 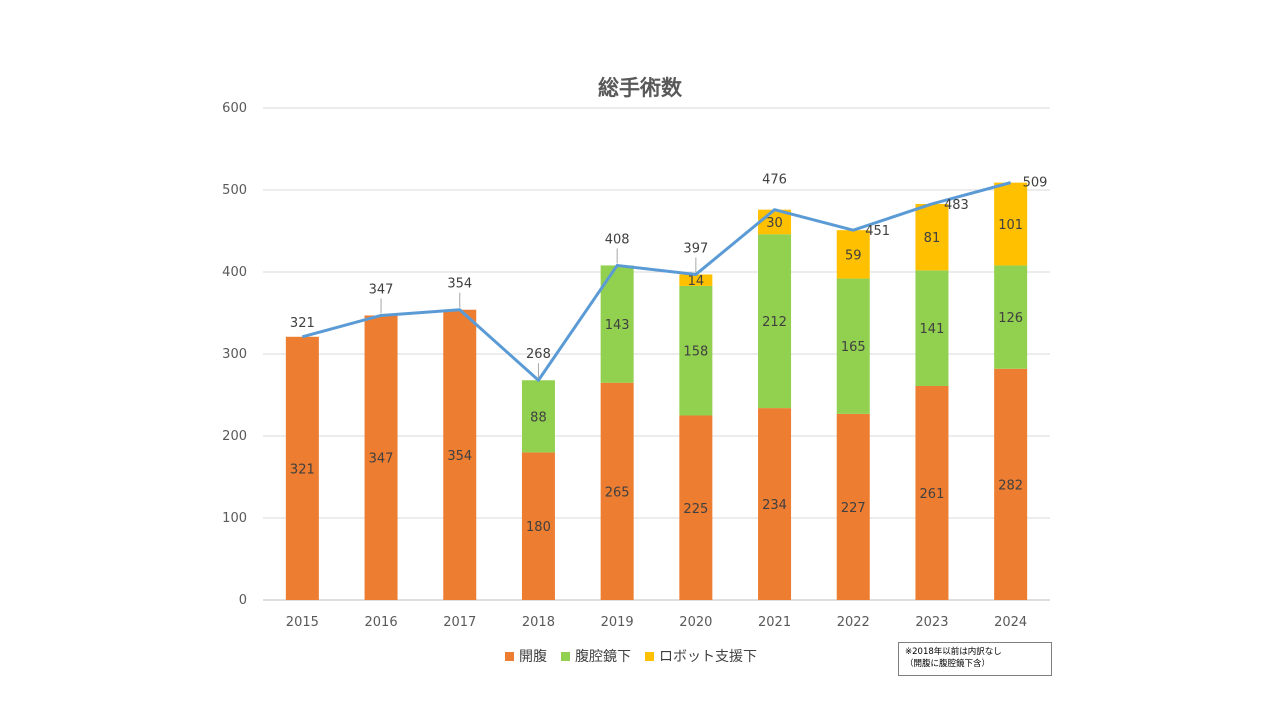 I want to click on bar-value-label: 321, so click(x=302, y=469).